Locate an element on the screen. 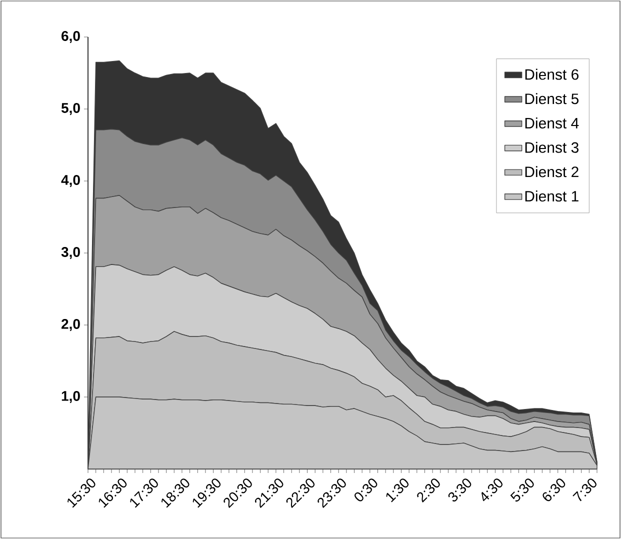 The height and width of the screenshot is (539, 621). x-tick-label: 6:30 is located at coordinates (554, 490).